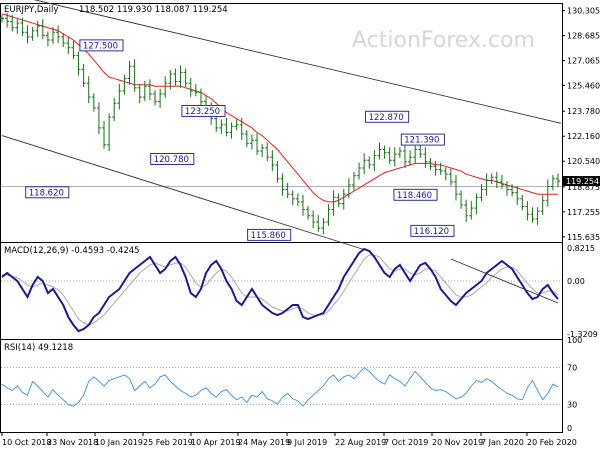 The height and width of the screenshot is (450, 600). What do you see at coordinates (26, 442) in the screenshot?
I see `x-tick-label: 10 Oct 2018` at bounding box center [26, 442].